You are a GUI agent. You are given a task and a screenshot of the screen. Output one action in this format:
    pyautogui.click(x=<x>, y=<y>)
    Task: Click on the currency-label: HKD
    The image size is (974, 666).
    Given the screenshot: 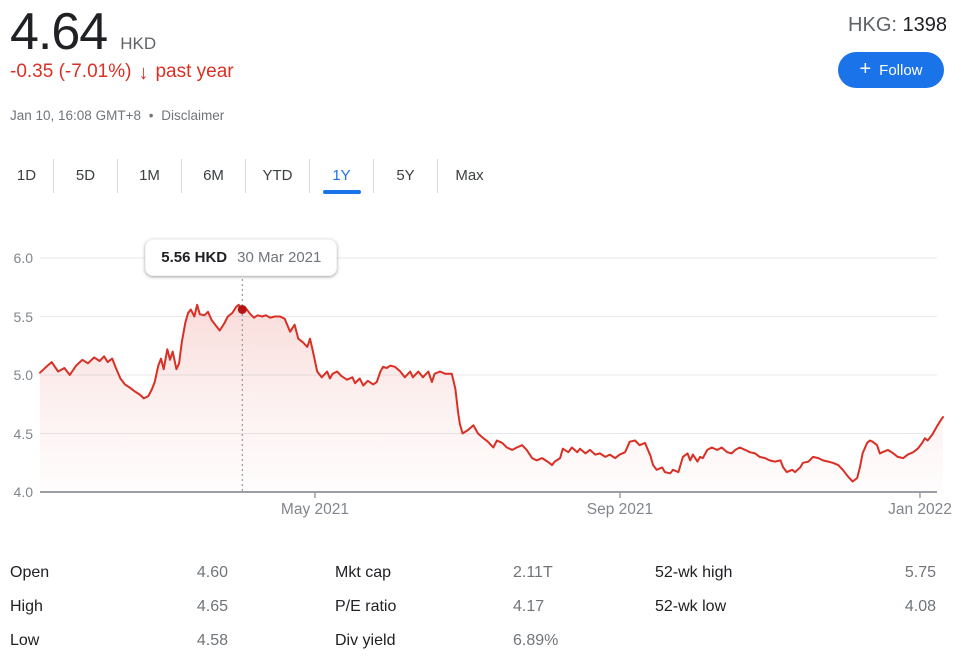 What is the action you would take?
    pyautogui.click(x=138, y=43)
    